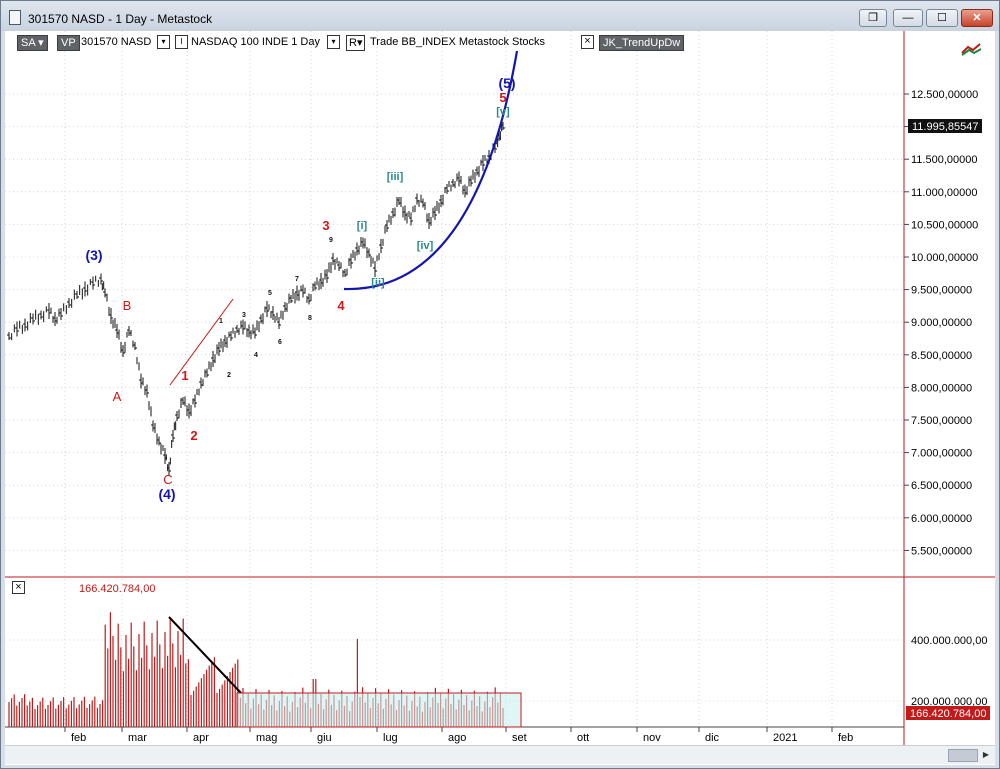 The height and width of the screenshot is (769, 1000). Describe the element at coordinates (270, 293) in the screenshot. I see `wave-label-minor: 5` at that location.